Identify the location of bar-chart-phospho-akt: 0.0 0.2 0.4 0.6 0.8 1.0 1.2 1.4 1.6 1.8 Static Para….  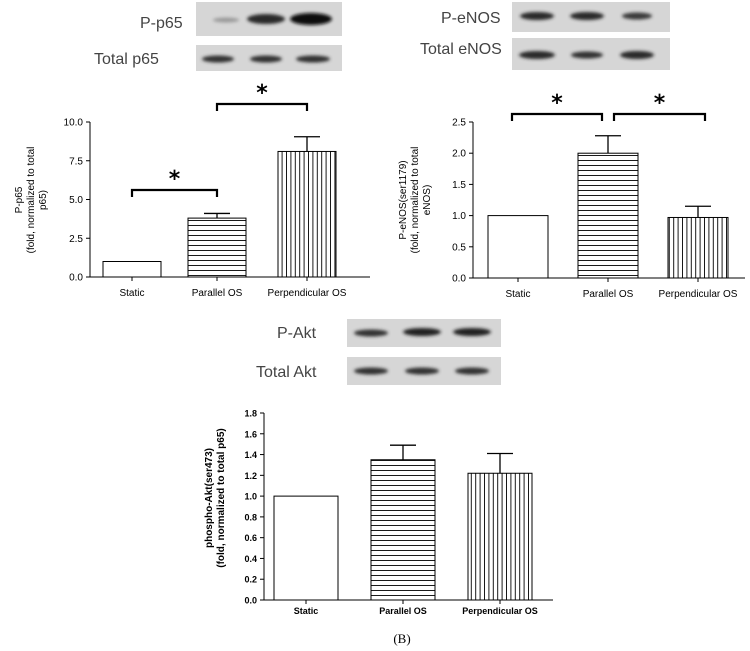
(378, 512).